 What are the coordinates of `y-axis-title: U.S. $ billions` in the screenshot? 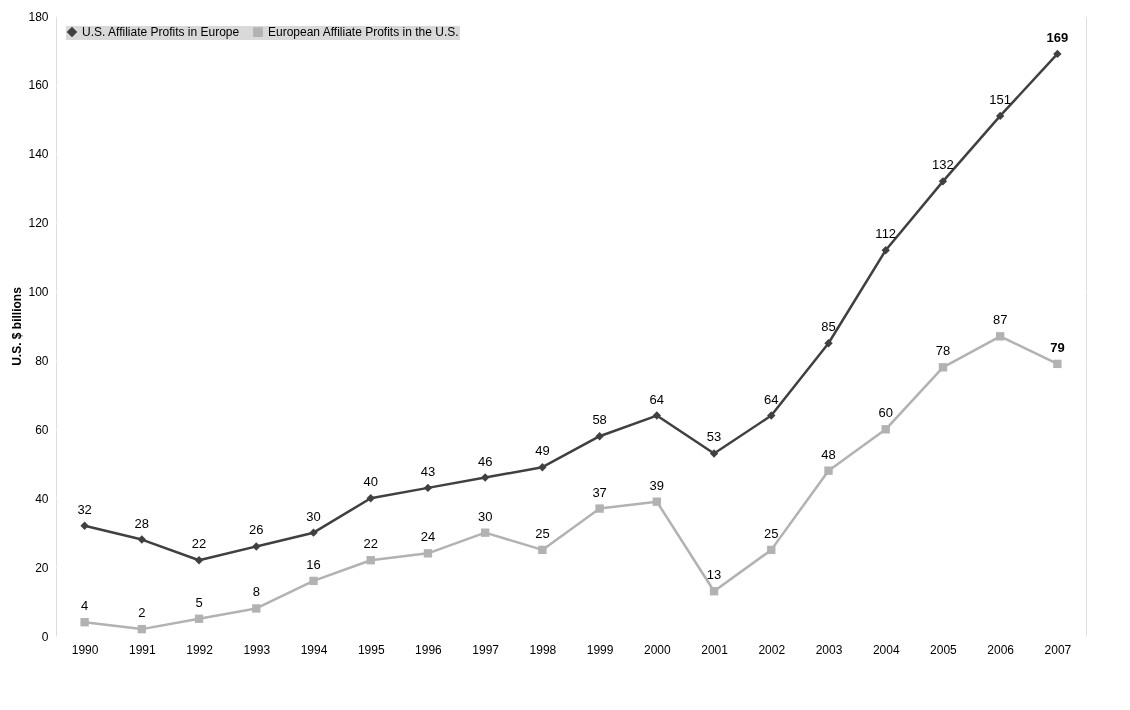 It's located at (17, 326).